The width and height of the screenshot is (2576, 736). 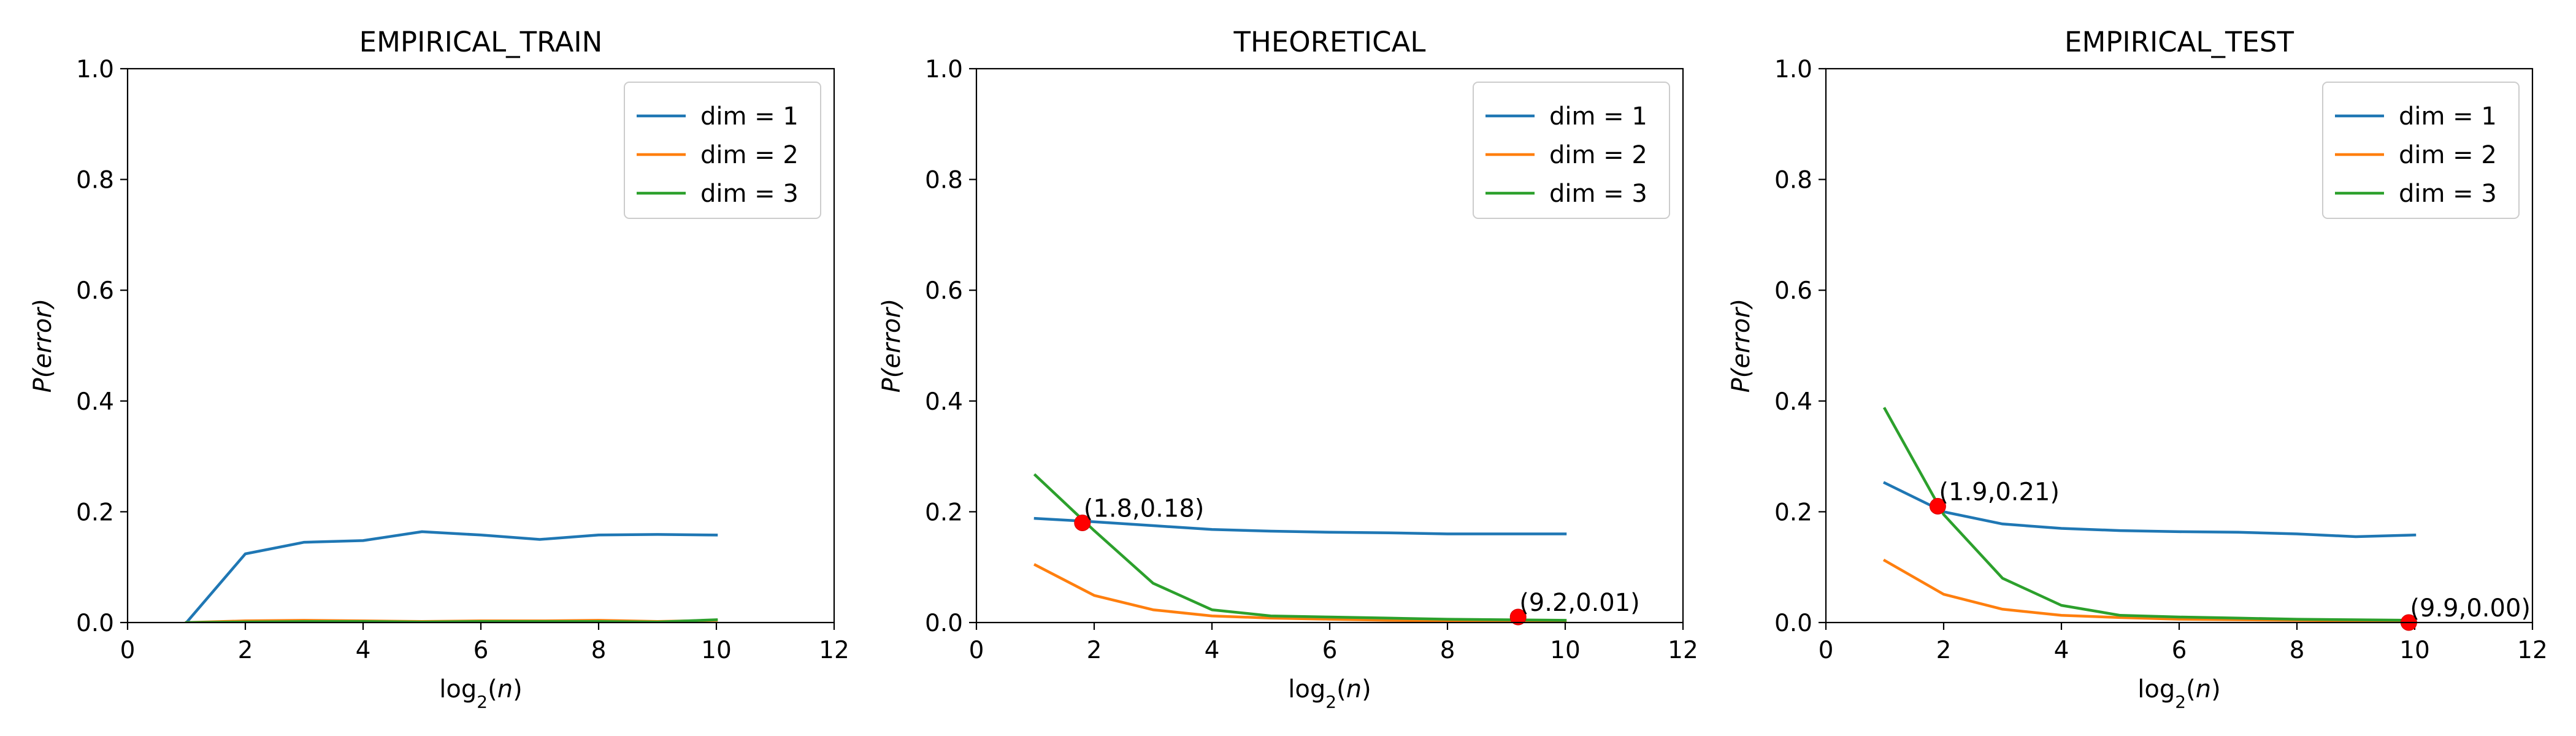 What do you see at coordinates (1144, 508) in the screenshot?
I see `annotation-label: (1.8,0.18)` at bounding box center [1144, 508].